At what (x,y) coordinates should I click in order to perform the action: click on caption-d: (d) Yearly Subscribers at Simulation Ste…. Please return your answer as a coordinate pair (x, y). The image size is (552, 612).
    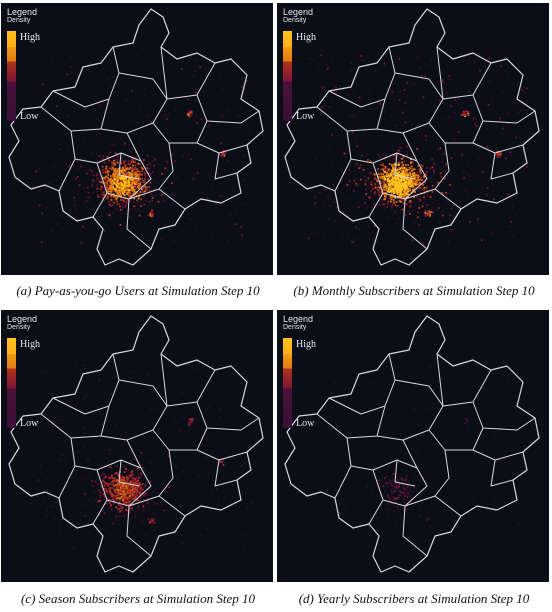
    Looking at the image, I should click on (414, 598).